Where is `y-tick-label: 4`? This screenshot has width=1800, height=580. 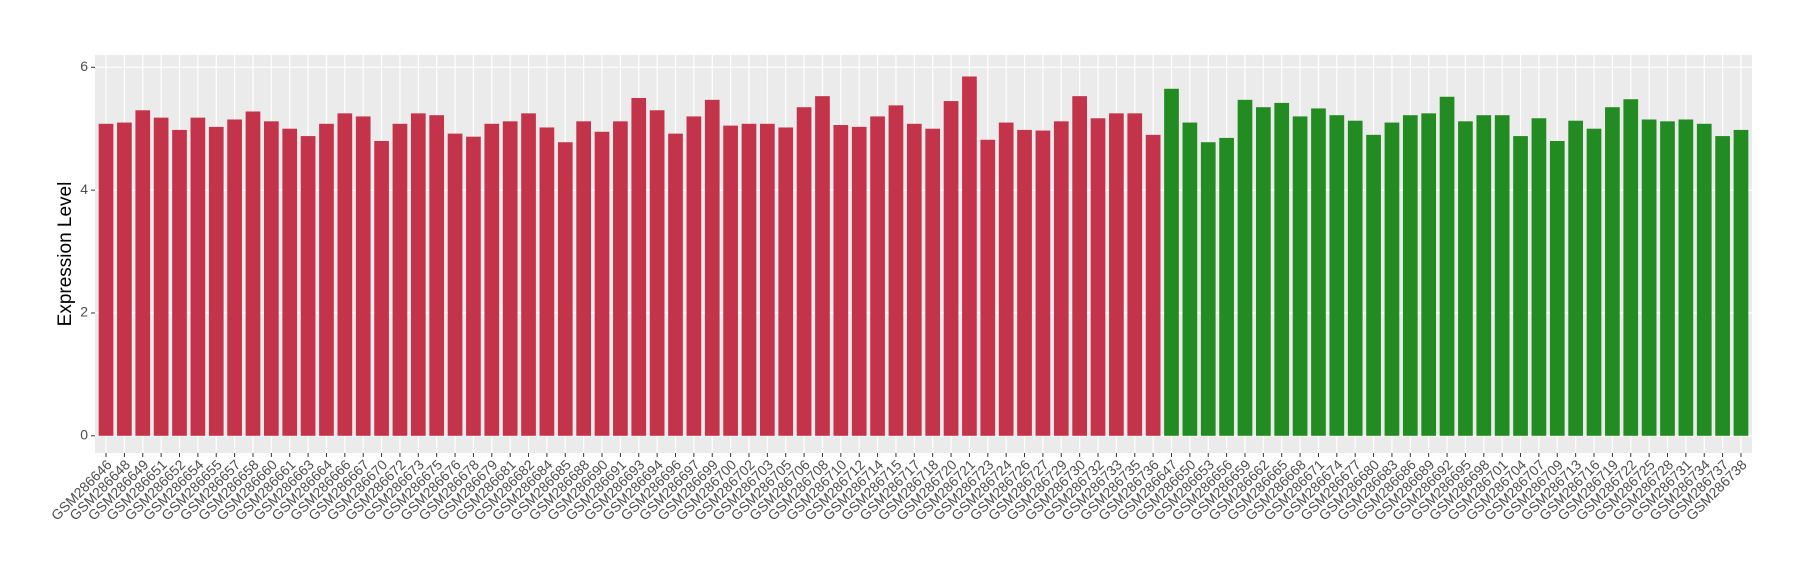 y-tick-label: 4 is located at coordinates (84, 189).